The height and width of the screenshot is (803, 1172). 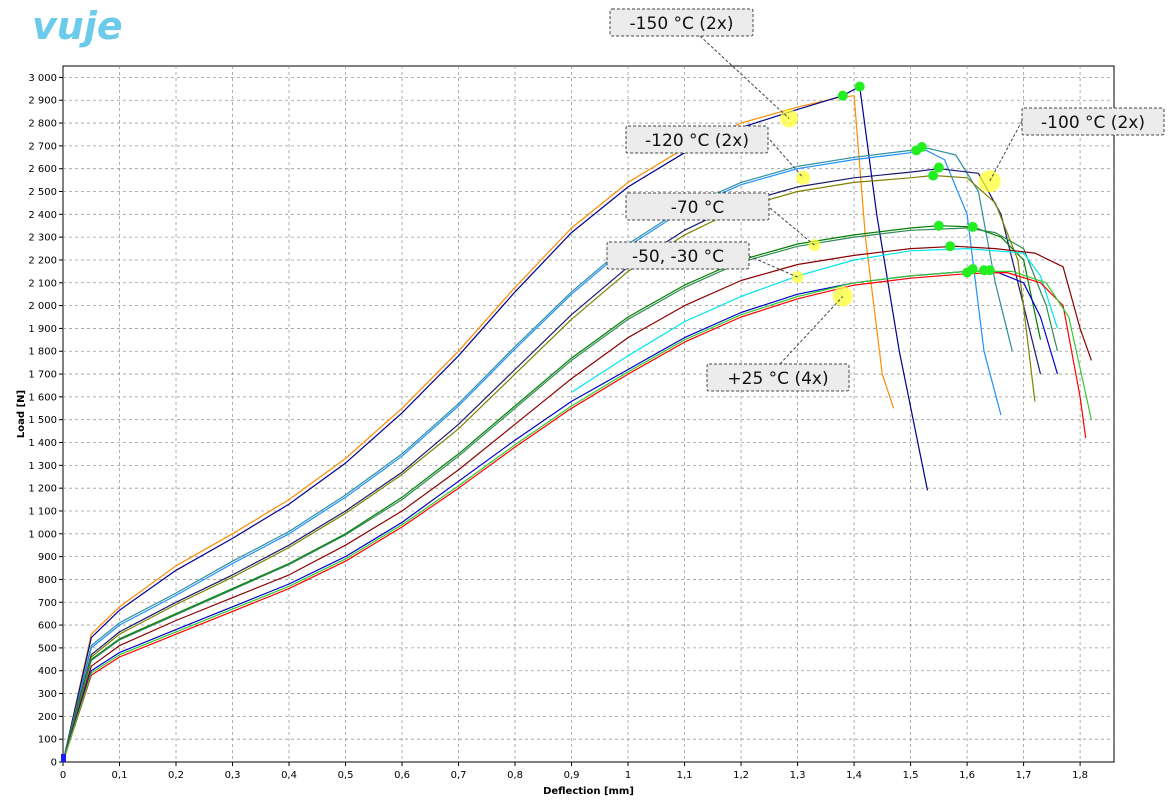 I want to click on origin-marker, so click(x=63, y=758).